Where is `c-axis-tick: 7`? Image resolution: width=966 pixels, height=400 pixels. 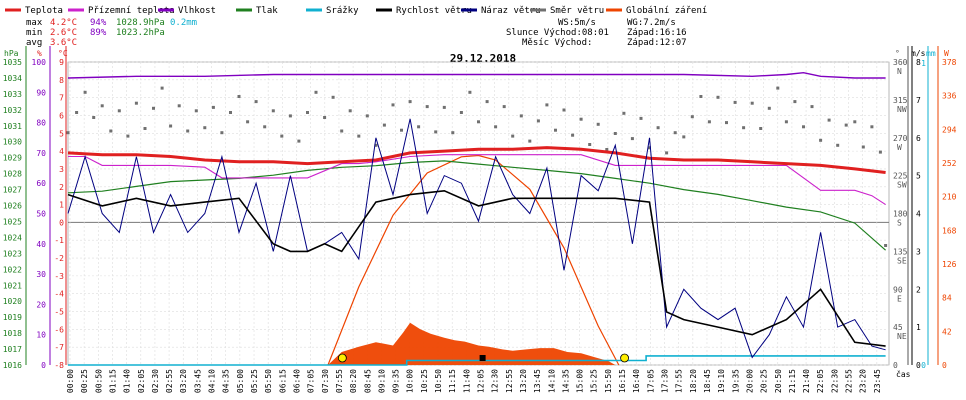
c-axis-tick: 7 is located at coordinates (61, 98).